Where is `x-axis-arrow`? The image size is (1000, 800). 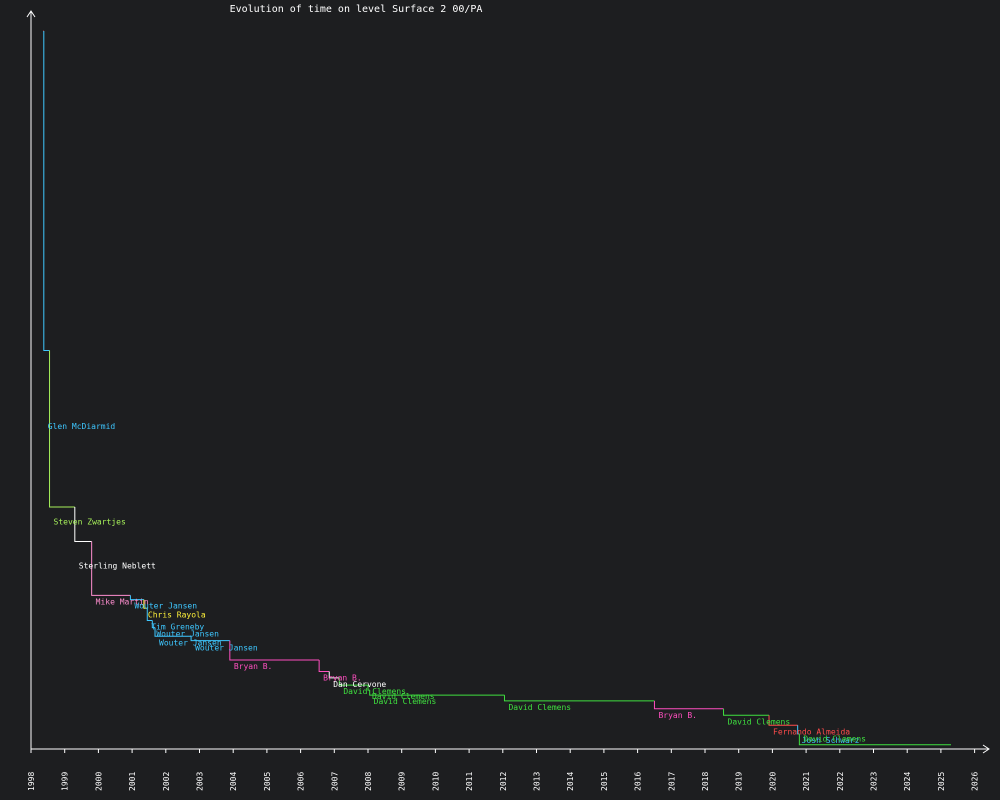 x-axis-arrow is located at coordinates (986, 749).